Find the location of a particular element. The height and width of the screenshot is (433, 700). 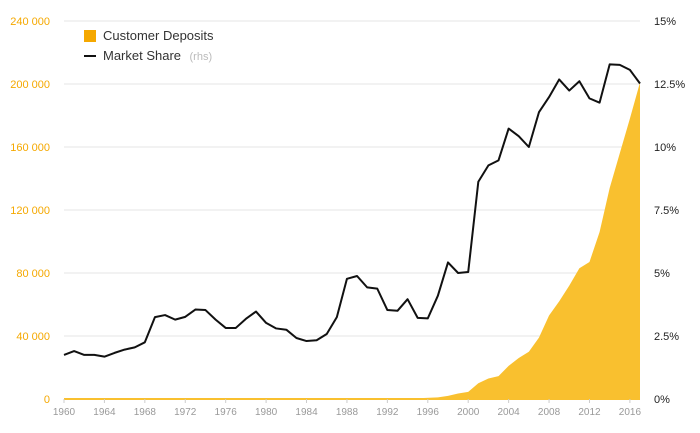

y-left-tick-label: 120 000 is located at coordinates (30, 211).